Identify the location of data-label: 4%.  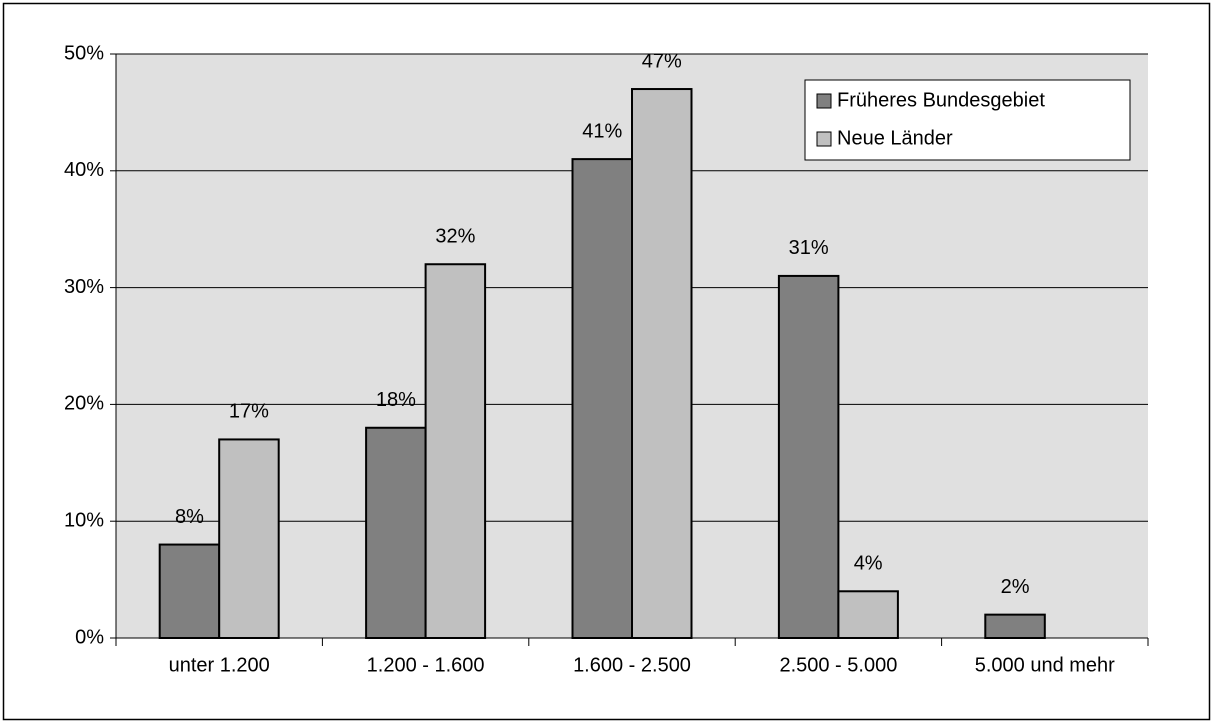
(868, 564).